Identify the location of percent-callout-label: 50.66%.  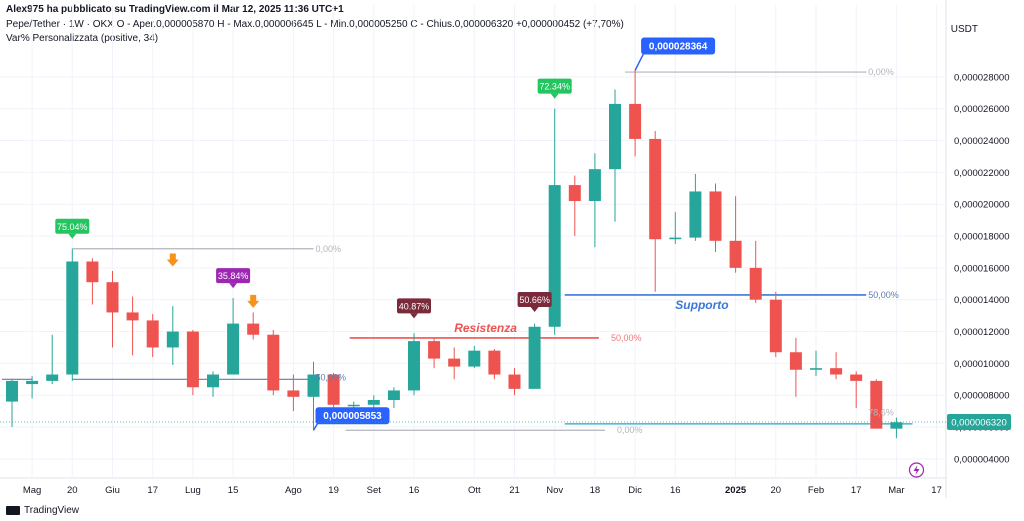
(534, 300).